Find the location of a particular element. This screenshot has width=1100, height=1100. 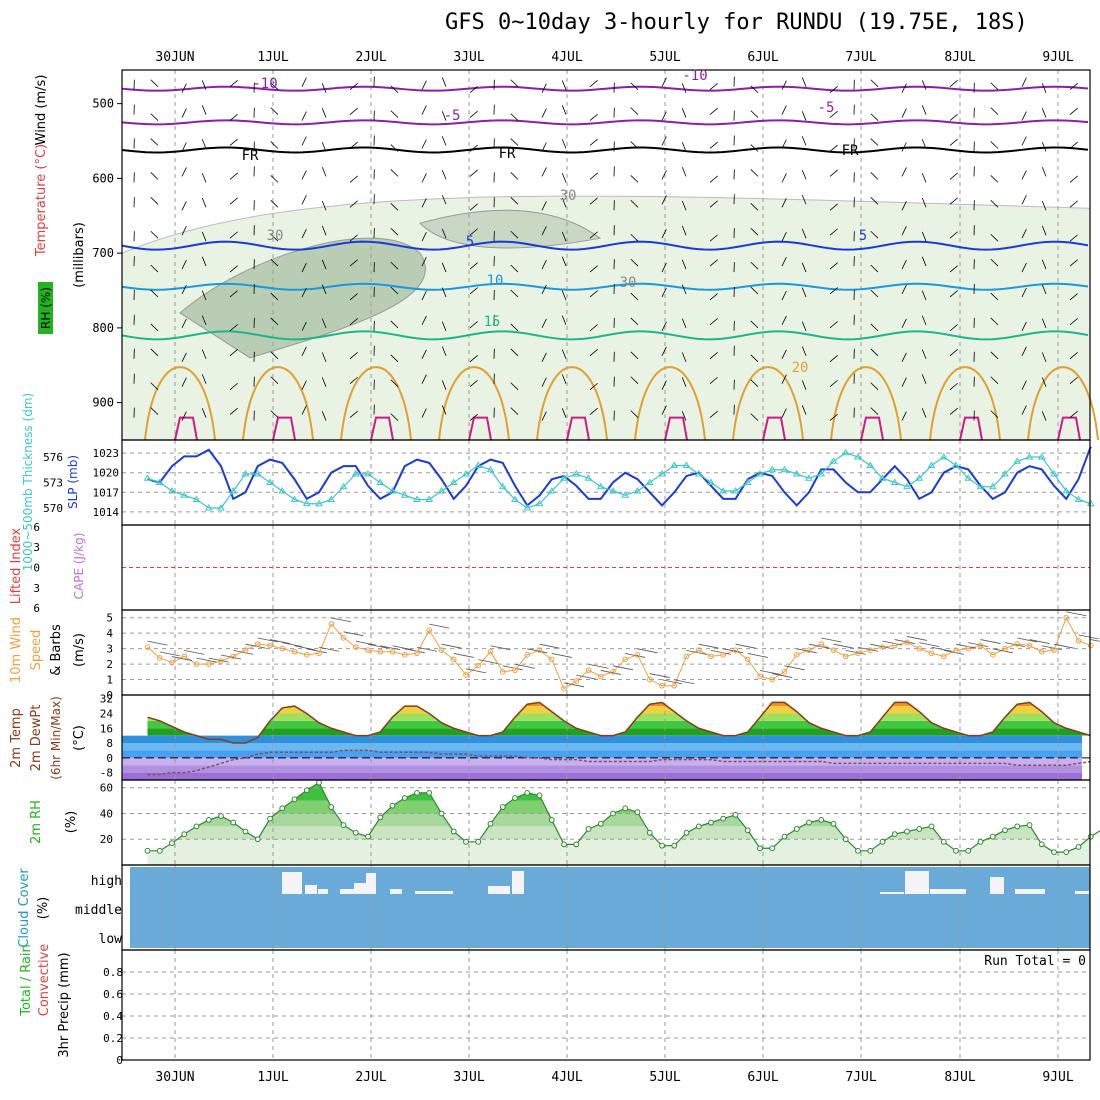

date-label-top: 6JUL is located at coordinates (762, 57).